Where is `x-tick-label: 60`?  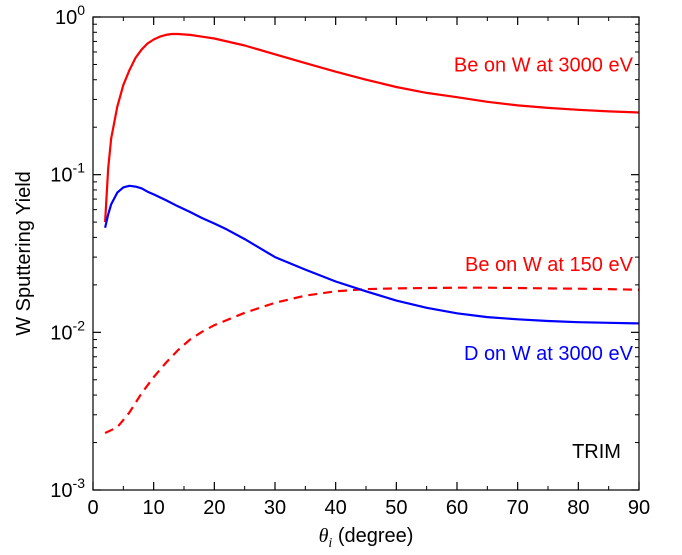
x-tick-label: 60 is located at coordinates (457, 508).